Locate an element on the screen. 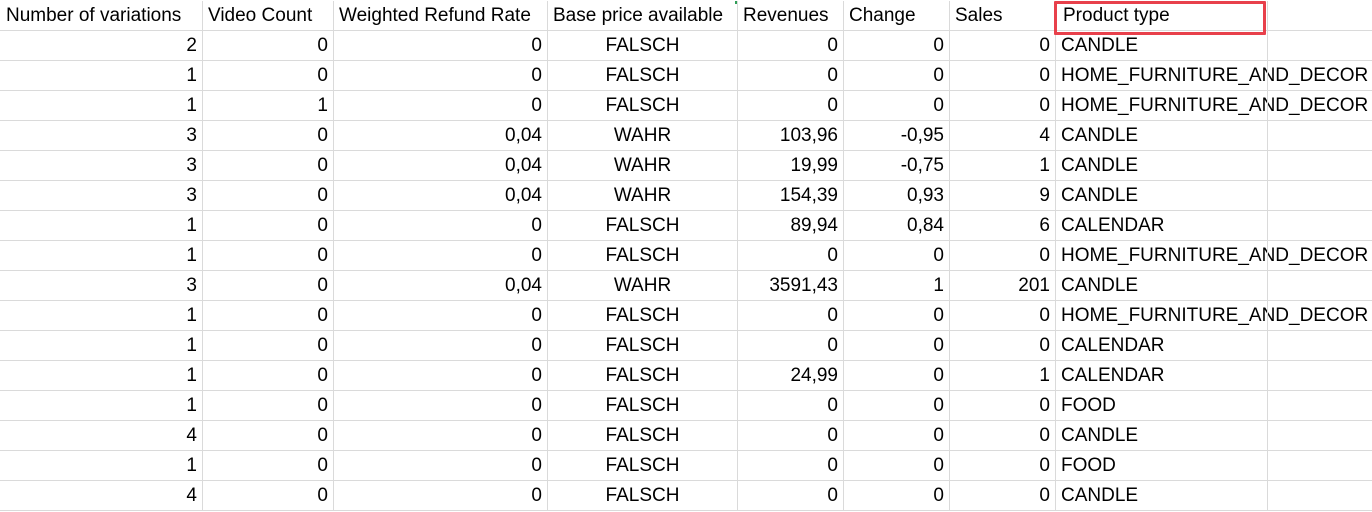 This screenshot has height=512, width=1372. video-count-cell: 1 is located at coordinates (268, 106).